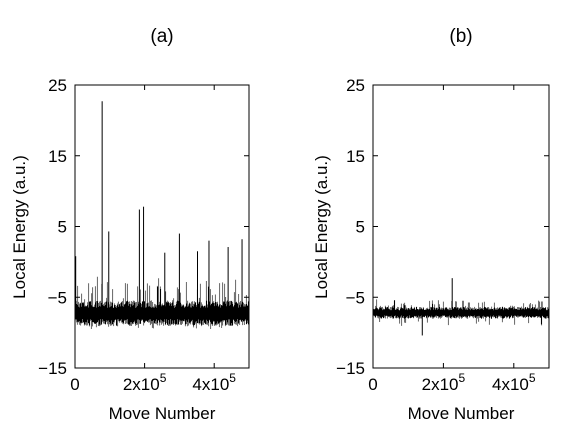 The width and height of the screenshot is (581, 448). Describe the element at coordinates (19, 227) in the screenshot. I see `y-axis-label-a: Local Energy (a.u.)` at that location.